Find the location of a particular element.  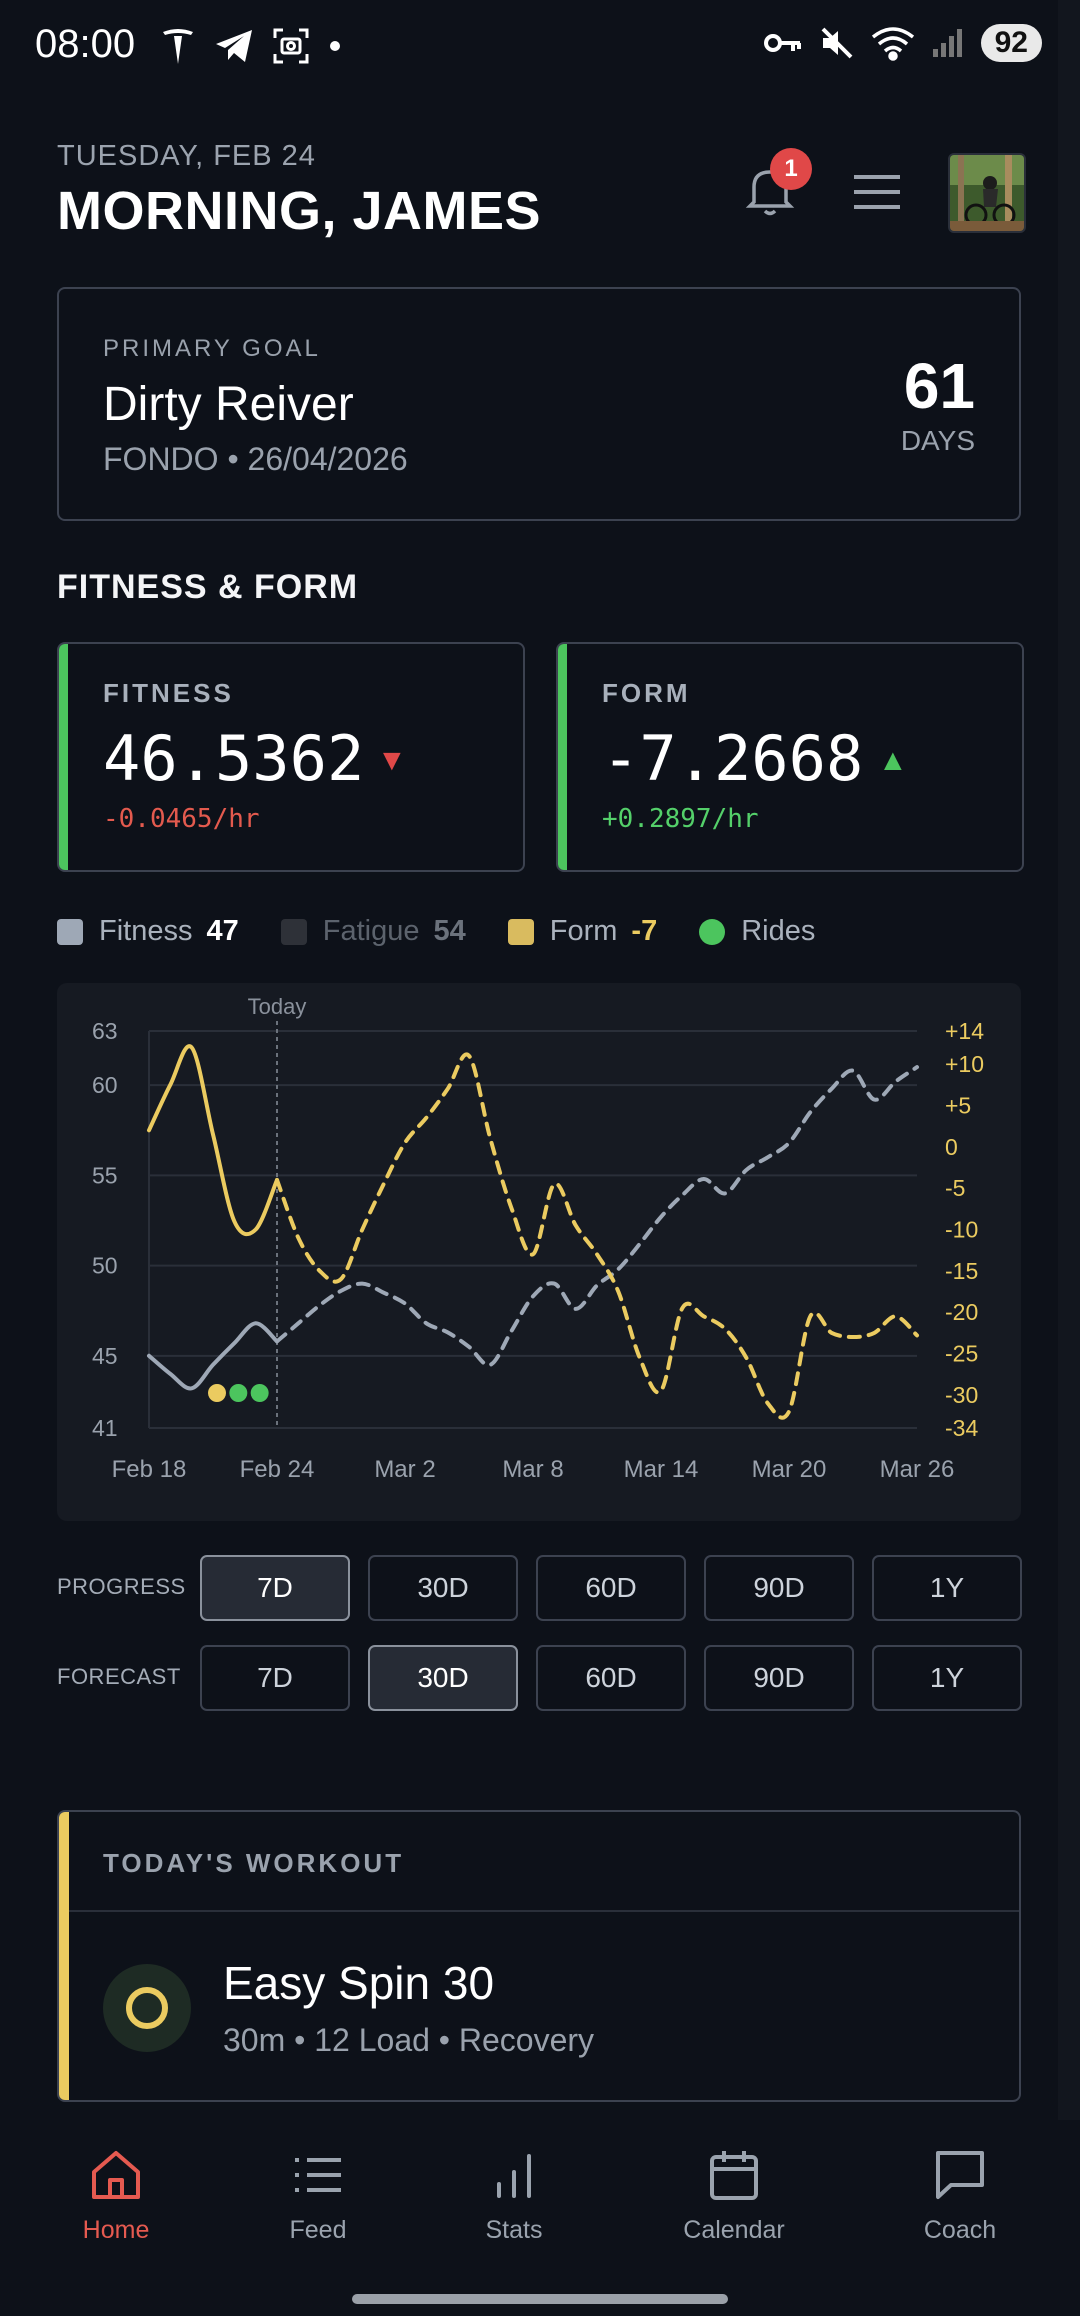

menu-icon is located at coordinates (877, 192).